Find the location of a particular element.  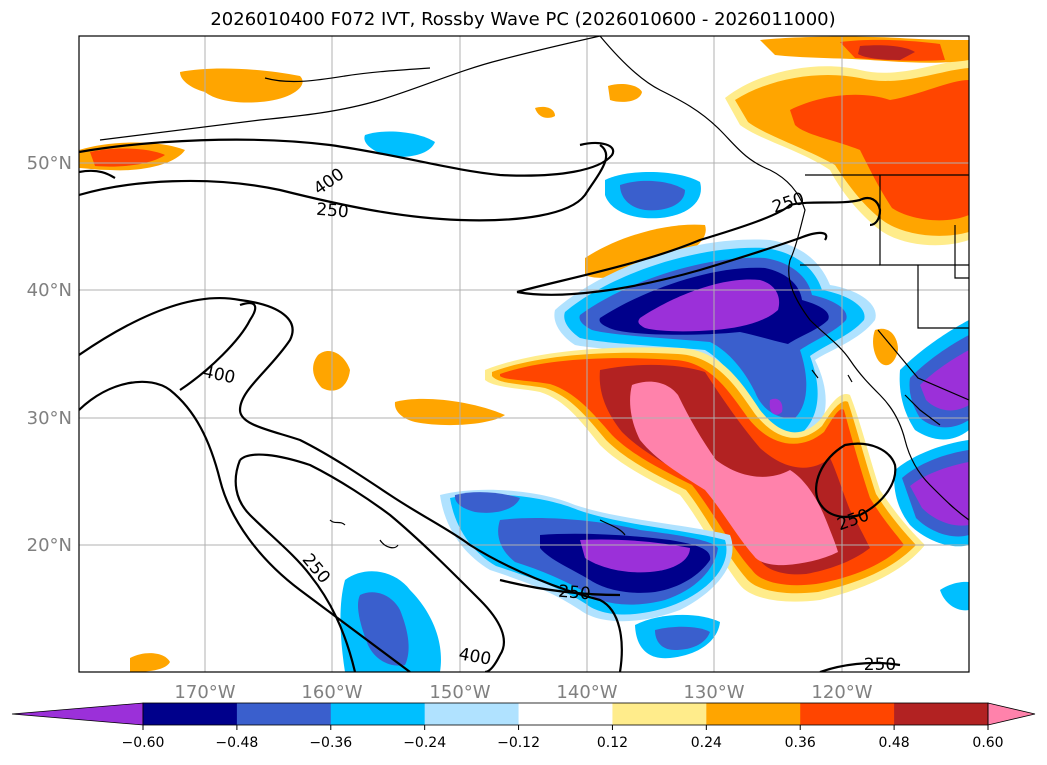

positive-patch-west-core is located at coordinates (127, 157).